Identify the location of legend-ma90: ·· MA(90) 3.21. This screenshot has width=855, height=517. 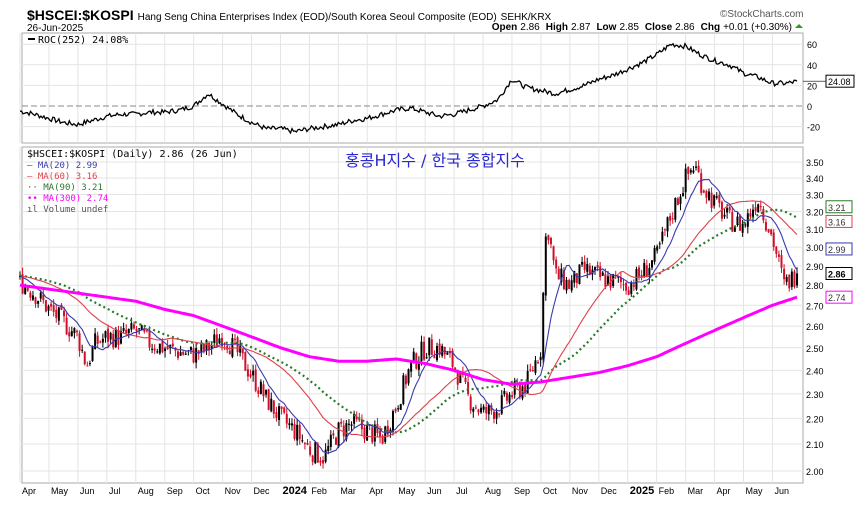
(65, 188).